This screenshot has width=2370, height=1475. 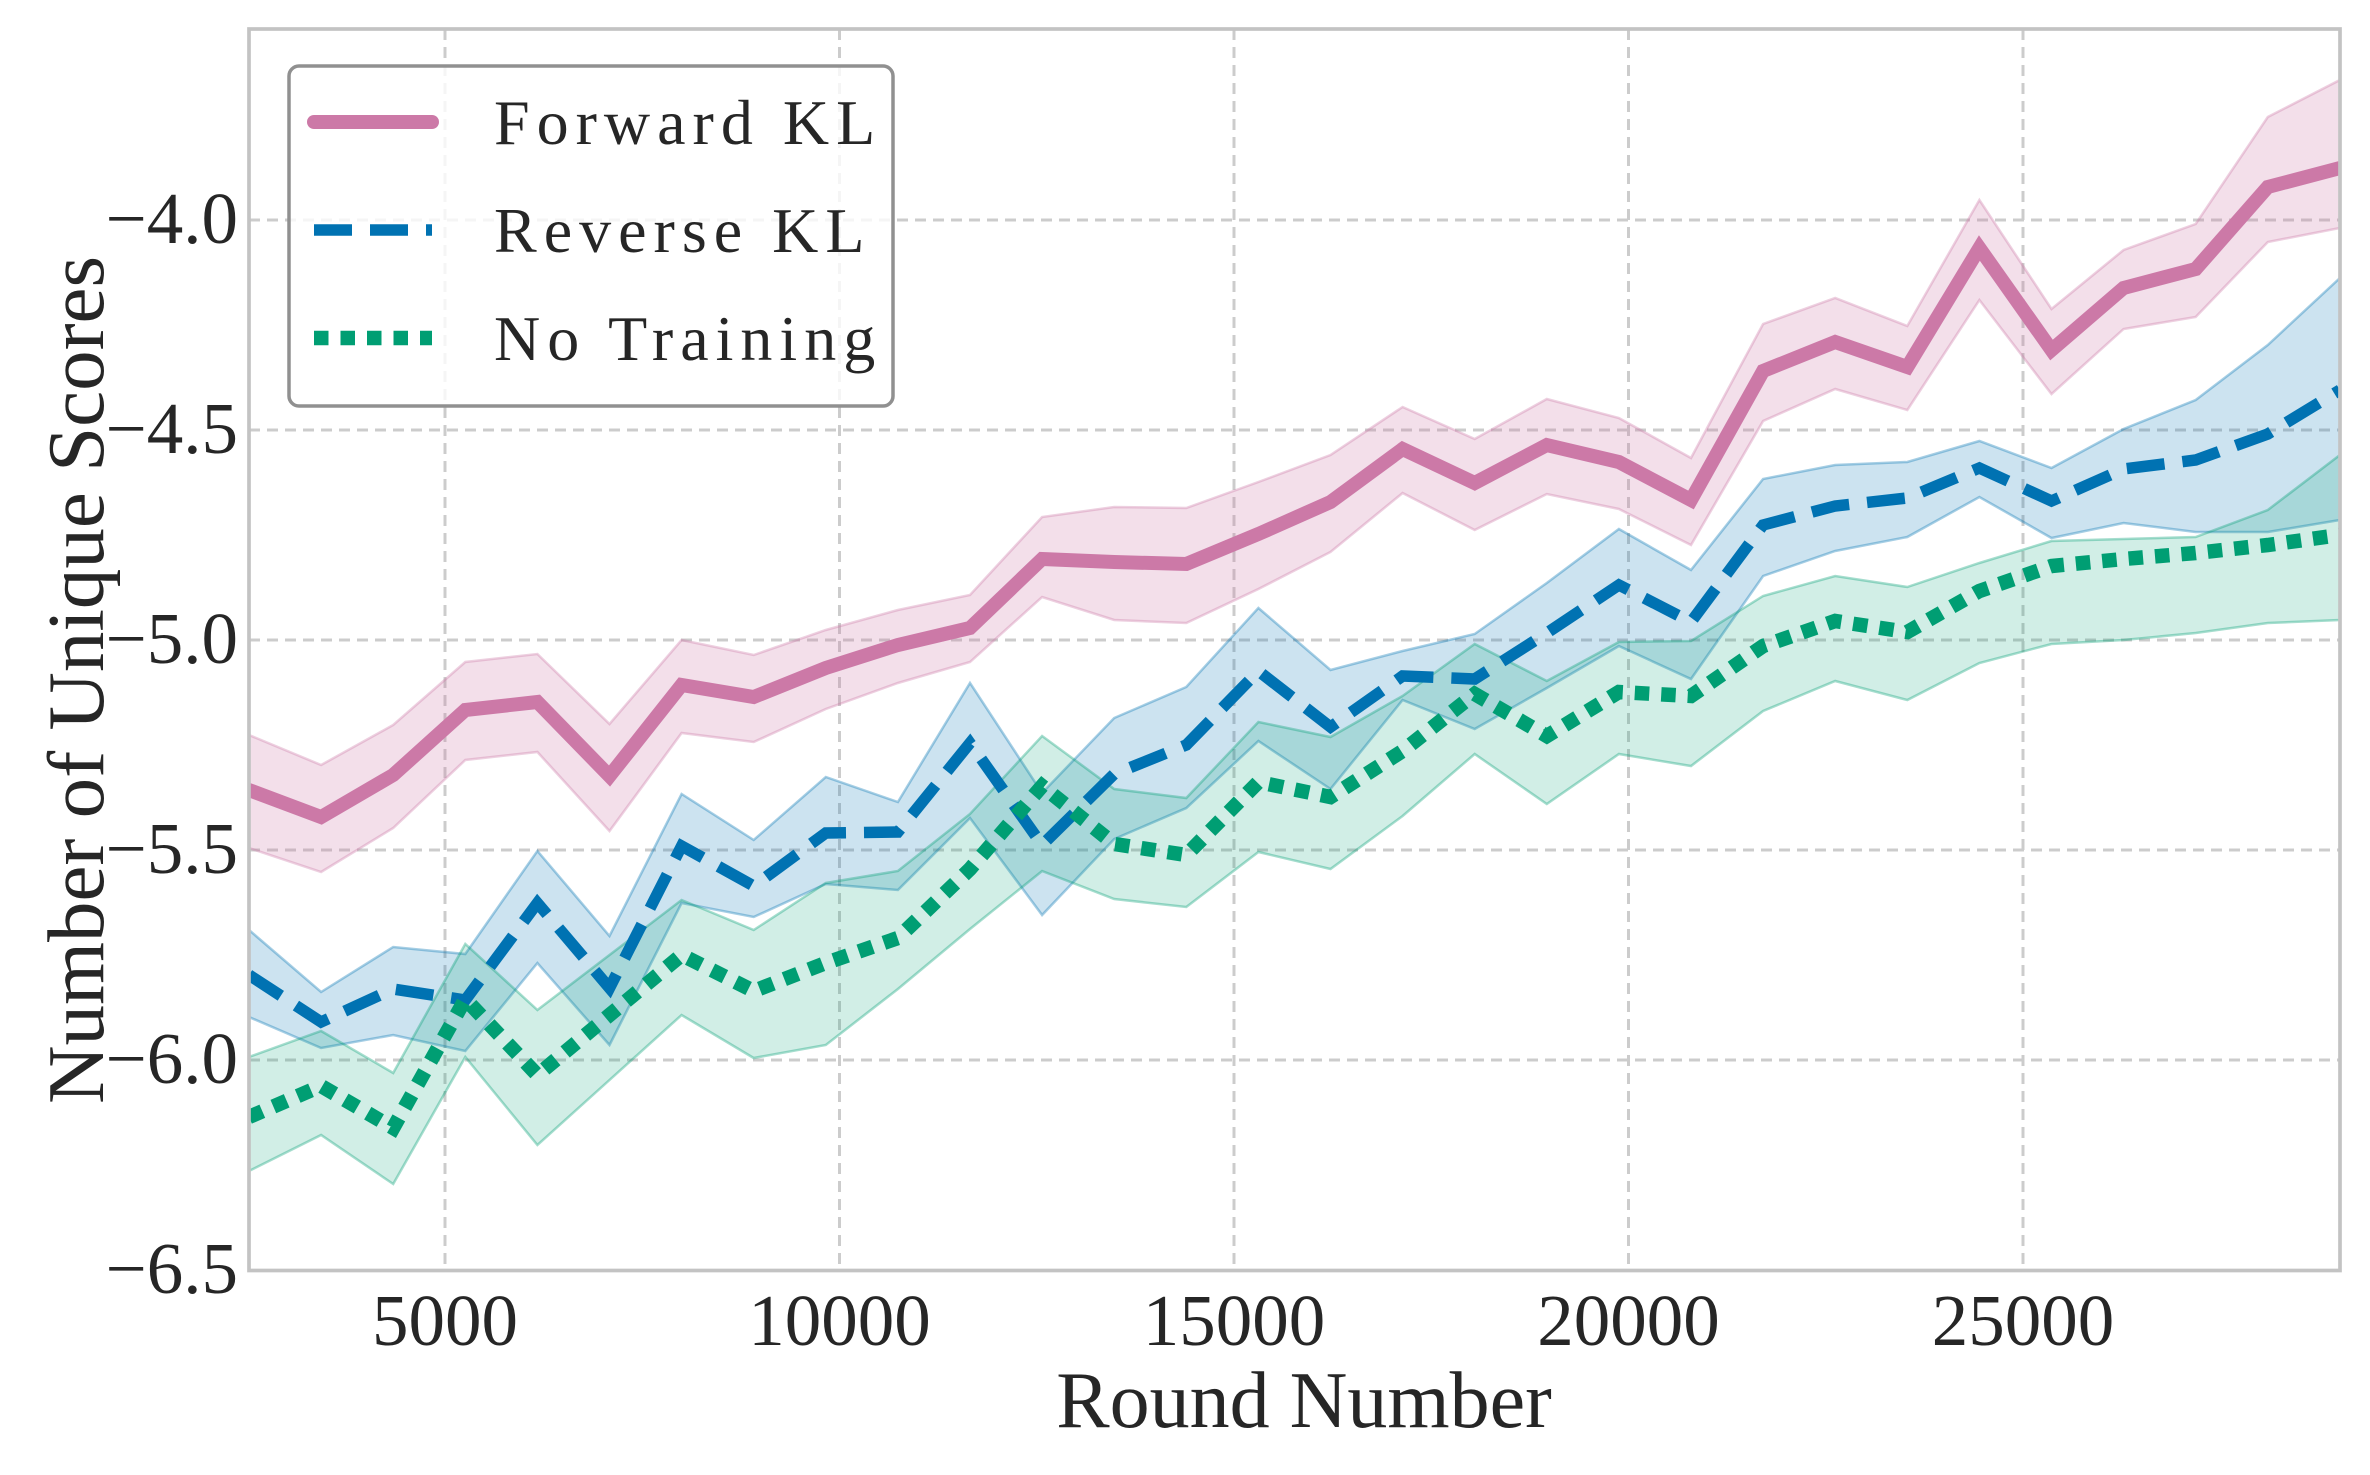 What do you see at coordinates (1628, 1320) in the screenshot?
I see `svg-text: 20000` at bounding box center [1628, 1320].